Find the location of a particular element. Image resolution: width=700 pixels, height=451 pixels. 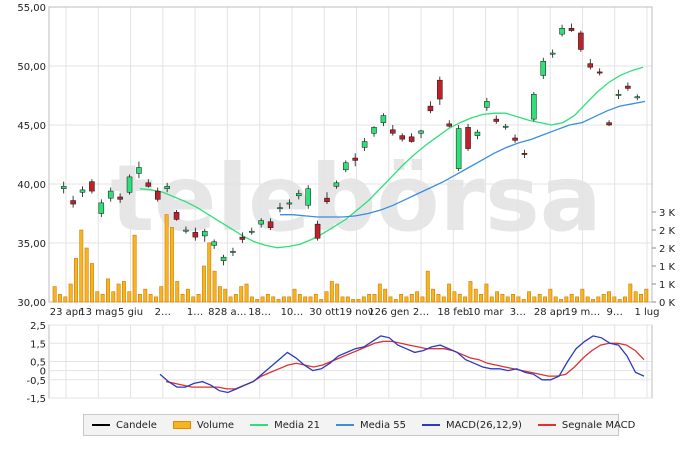

legend-item-candele: Candele is located at coordinates (124, 425).